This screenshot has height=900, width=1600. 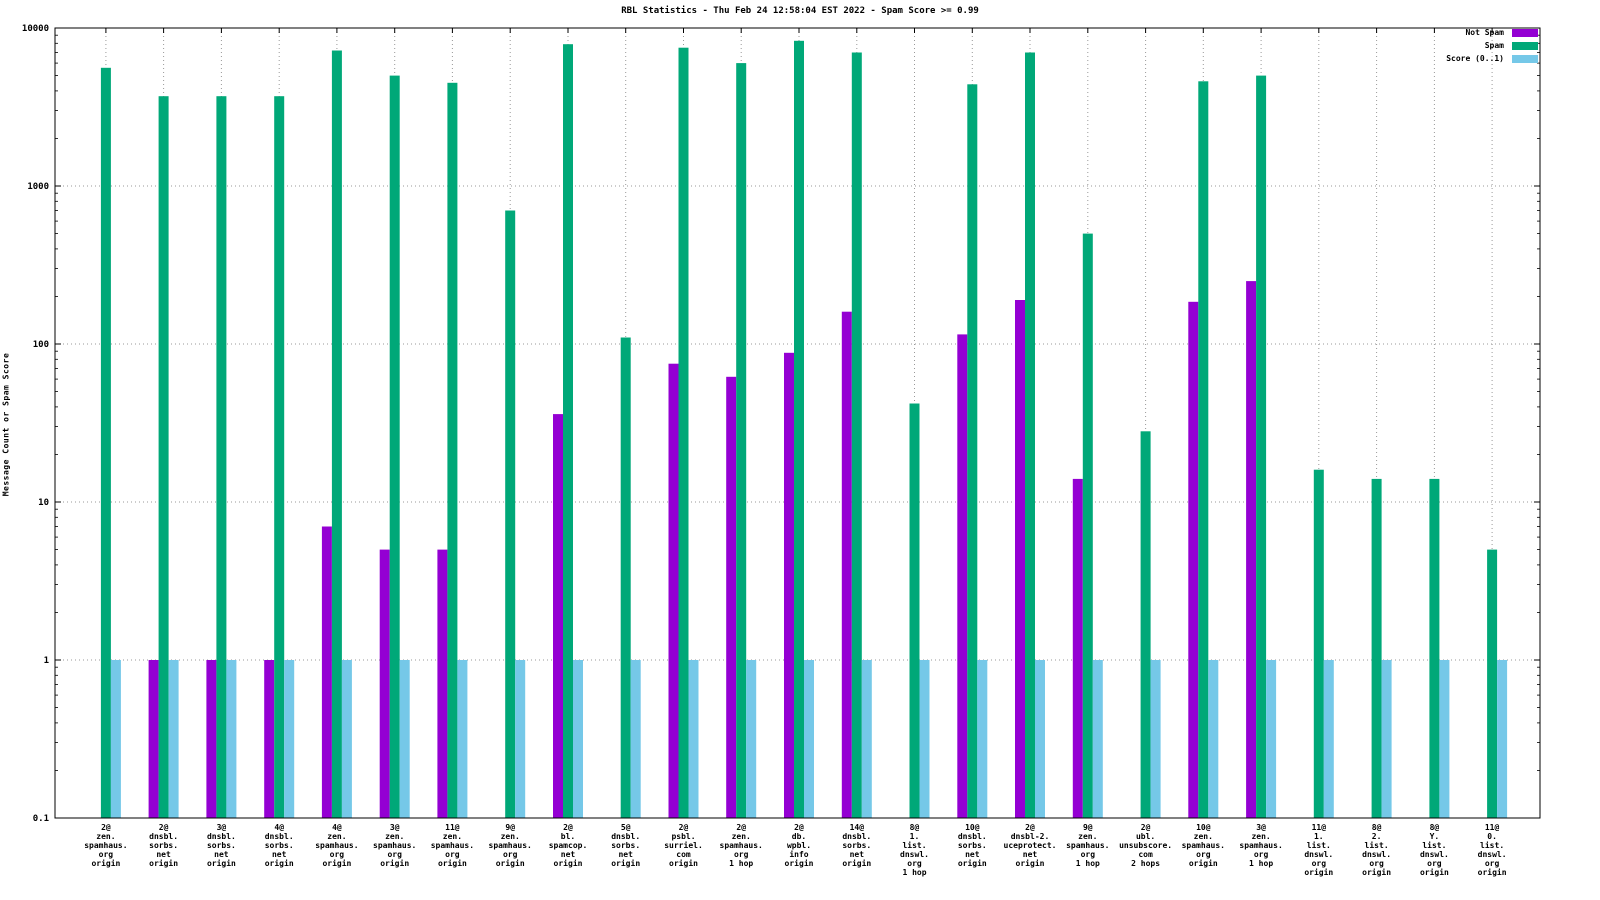 What do you see at coordinates (1319, 836) in the screenshot?
I see `x-category-label: 1.` at bounding box center [1319, 836].